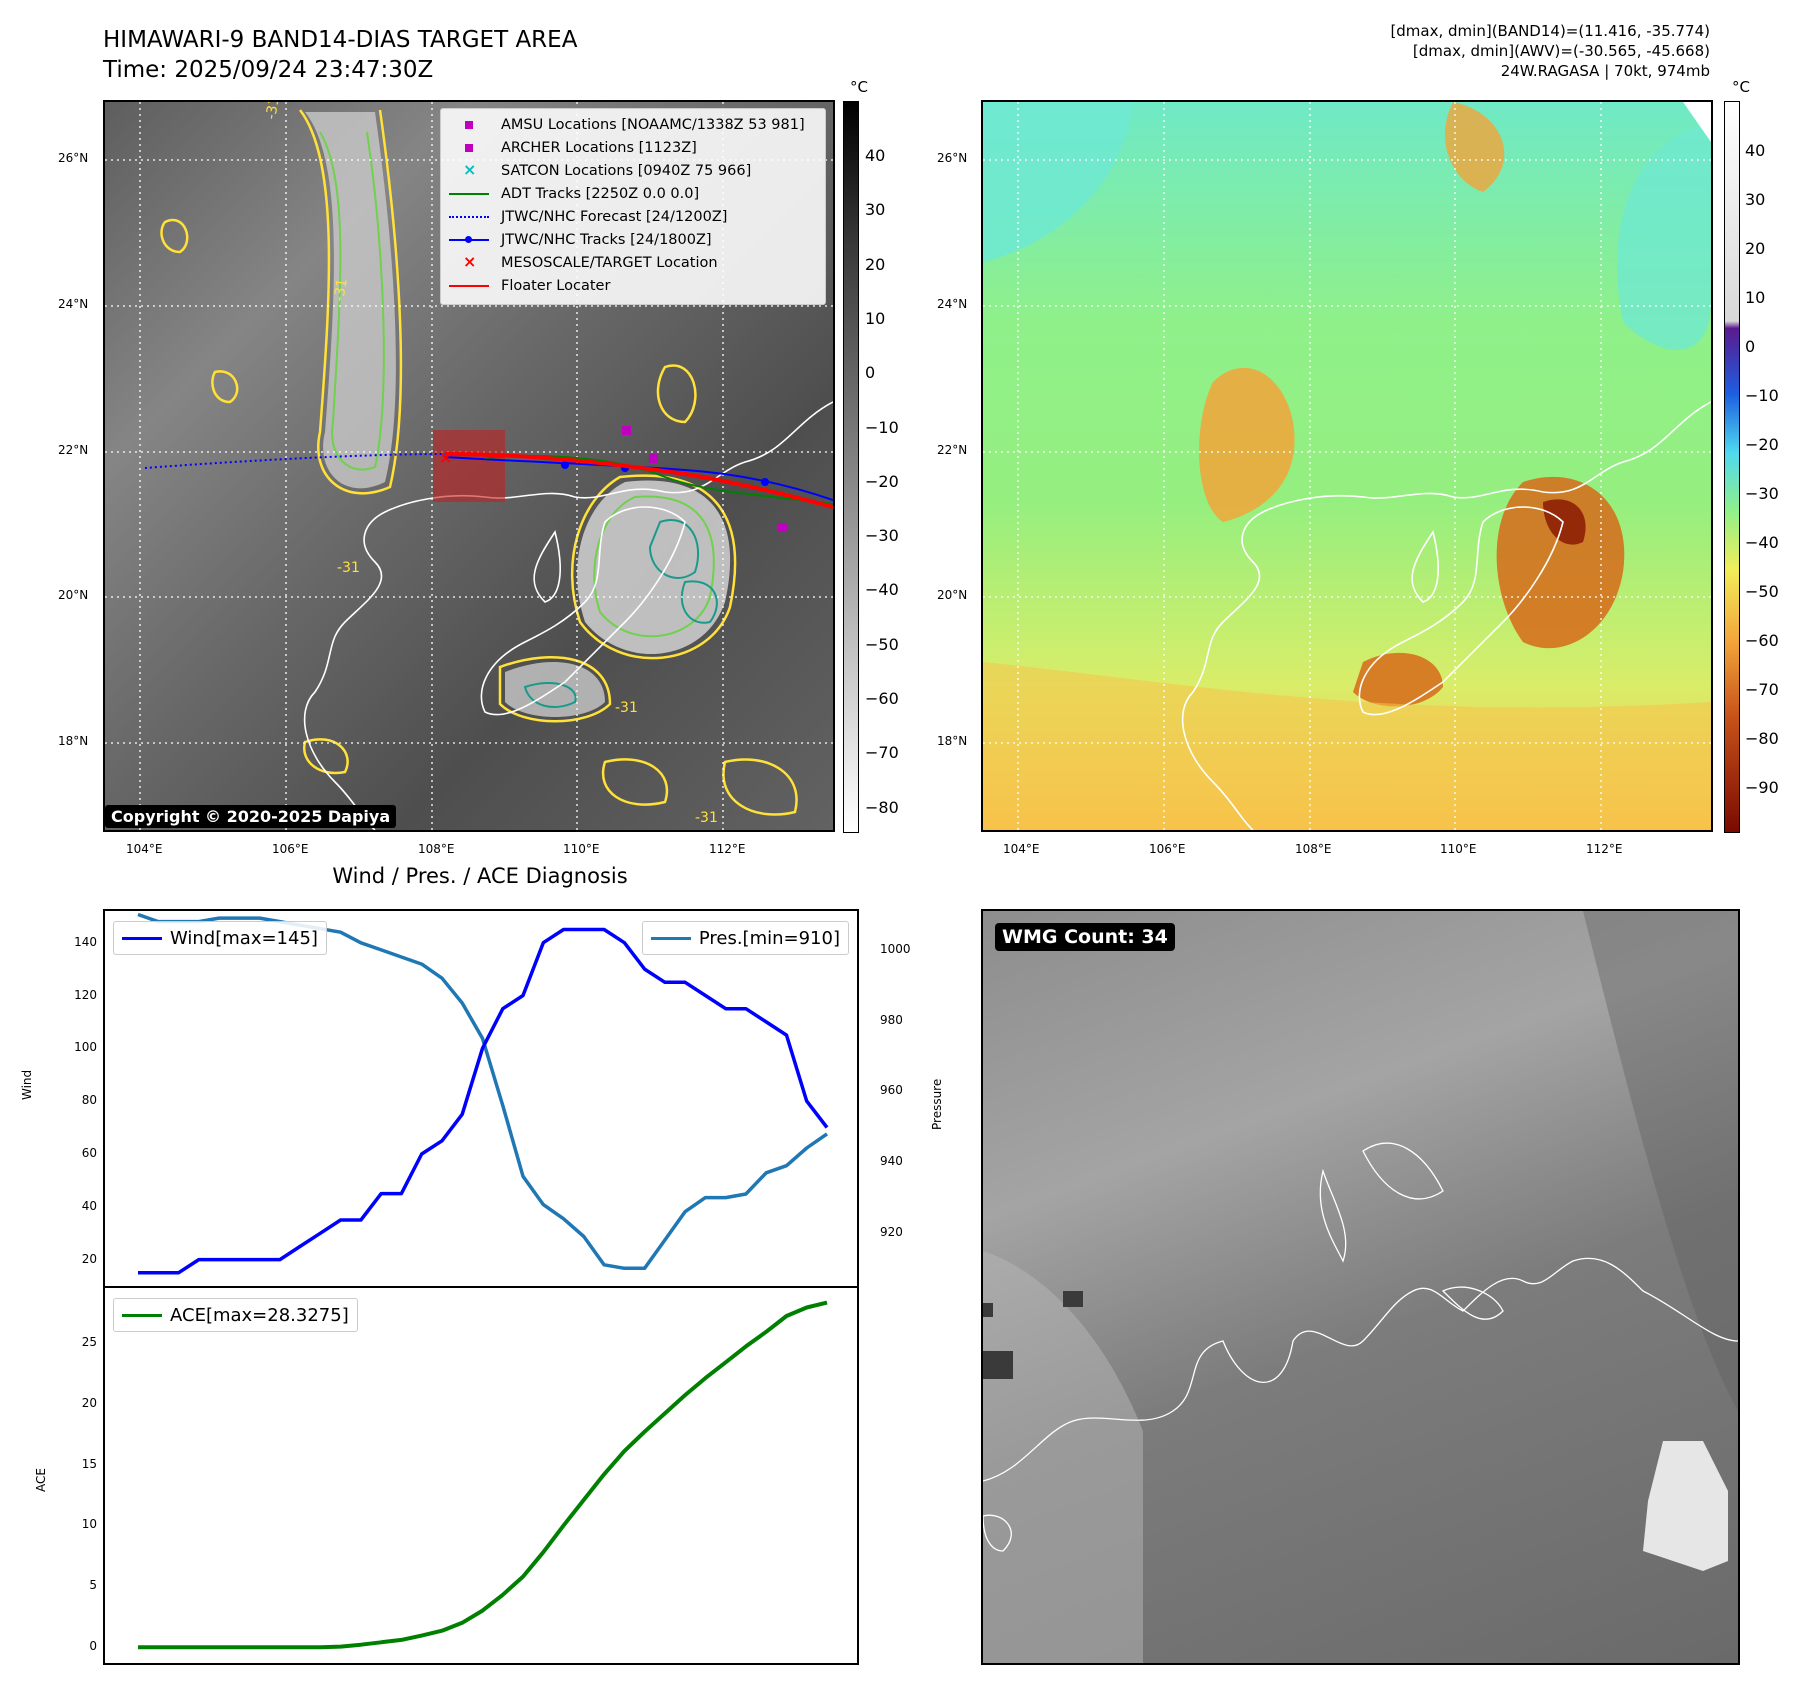 The height and width of the screenshot is (1690, 1797). I want to click on wind-pressure-panel: Wind[max=145] Pres.[min=910], so click(481, 1098).